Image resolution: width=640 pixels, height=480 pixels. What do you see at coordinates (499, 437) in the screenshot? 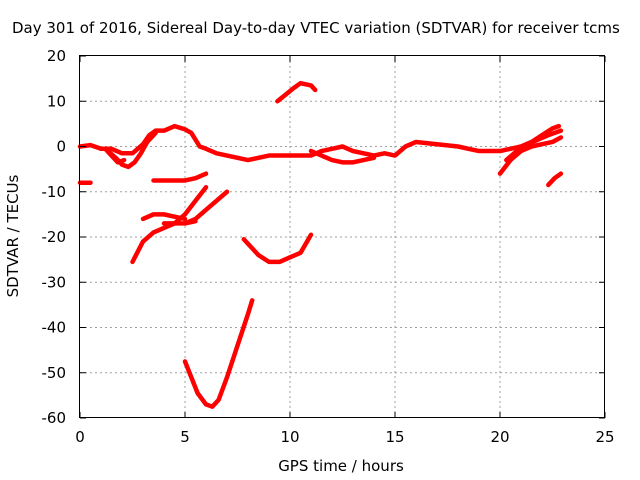
I see `x-tick-label: 20` at bounding box center [499, 437].